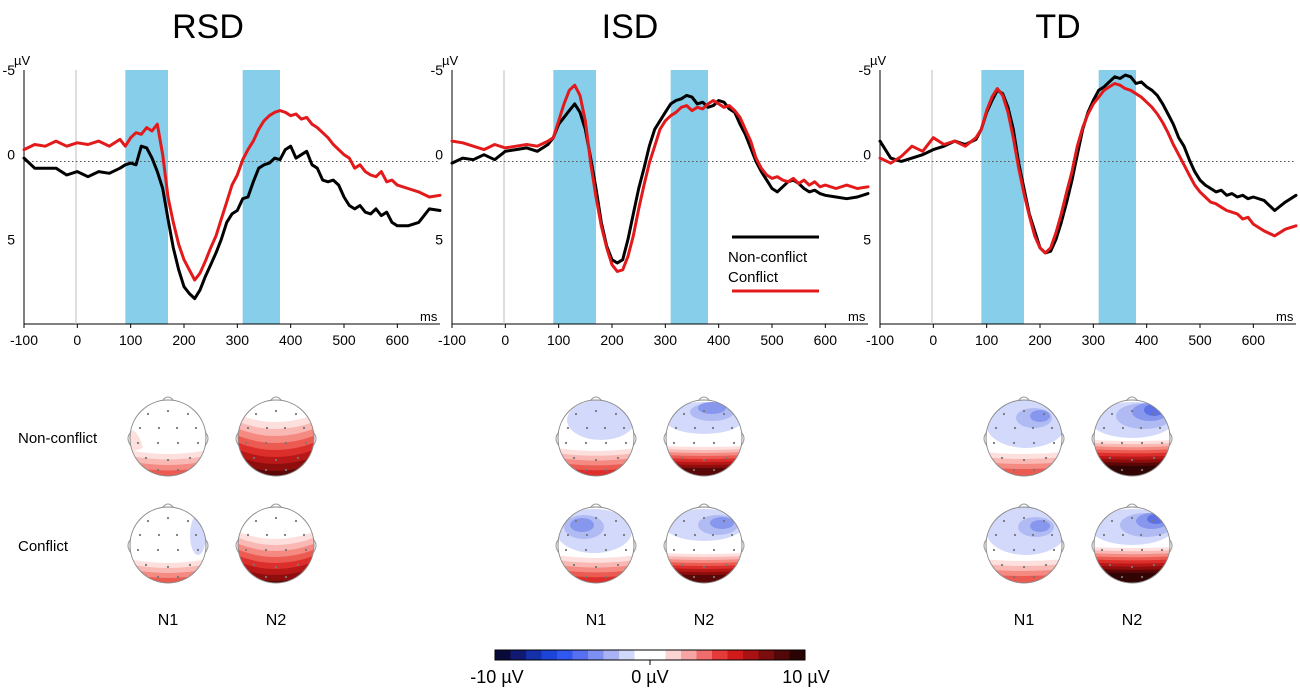 Image resolution: width=1300 pixels, height=690 pixels. Describe the element at coordinates (1024, 620) in the screenshot. I see `component-label-td-n1: N1` at that location.